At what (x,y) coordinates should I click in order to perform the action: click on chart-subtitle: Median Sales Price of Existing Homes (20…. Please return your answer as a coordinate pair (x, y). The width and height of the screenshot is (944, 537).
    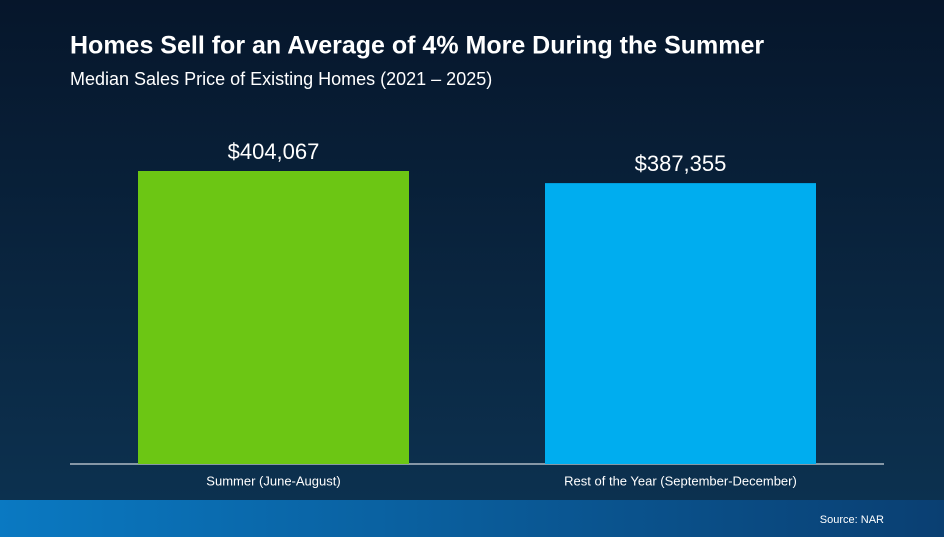
    Looking at the image, I should click on (281, 79).